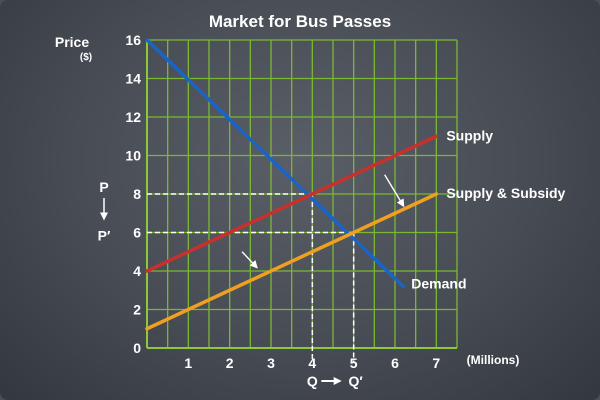  Describe the element at coordinates (104, 236) in the screenshot. I see `price-label-p-prime: P′` at that location.